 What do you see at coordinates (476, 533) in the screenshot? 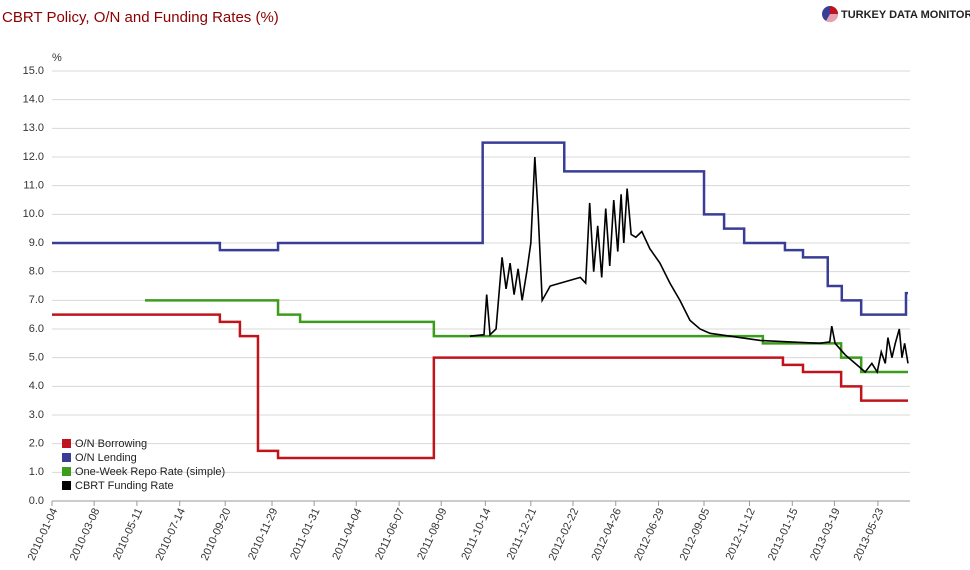
I see `x-tick-label: 2011-10-14` at bounding box center [476, 533].